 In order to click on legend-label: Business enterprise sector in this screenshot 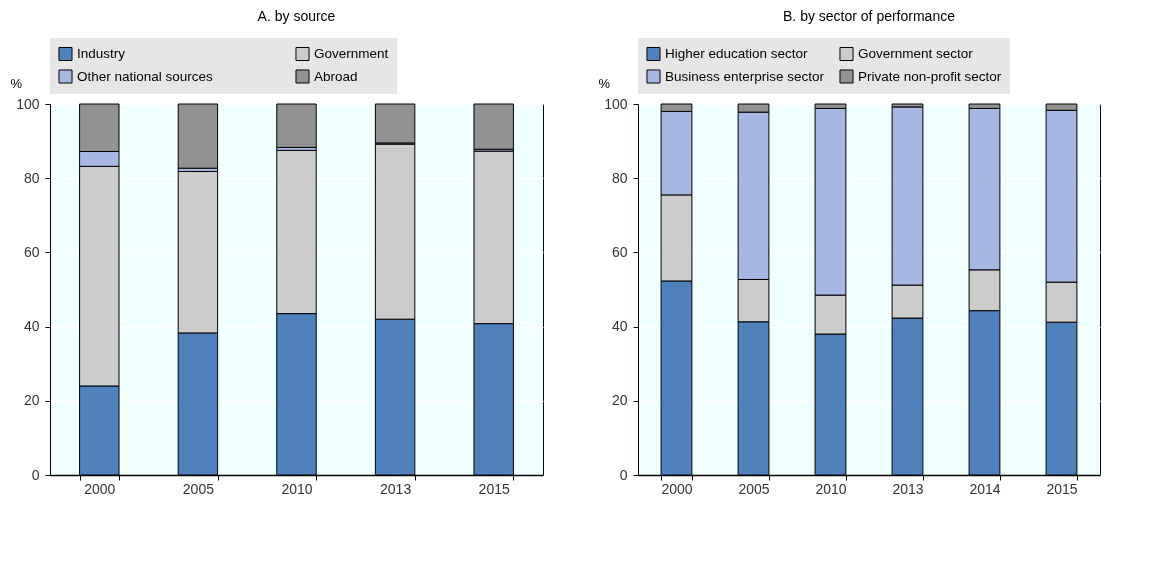, I will do `click(745, 76)`.